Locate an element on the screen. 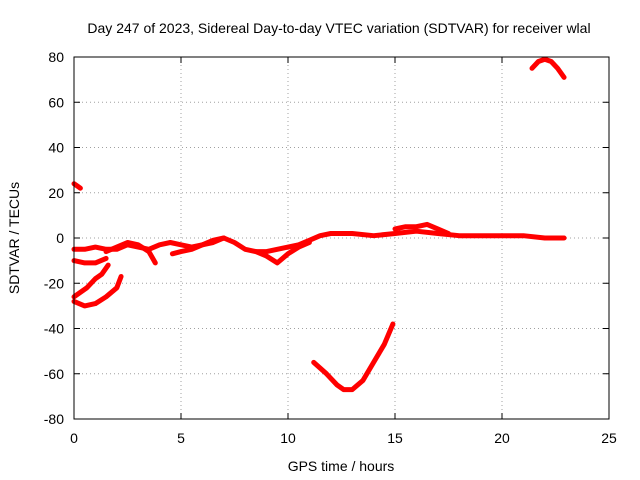 The image size is (640, 480). series-track-a is located at coordinates (77, 186).